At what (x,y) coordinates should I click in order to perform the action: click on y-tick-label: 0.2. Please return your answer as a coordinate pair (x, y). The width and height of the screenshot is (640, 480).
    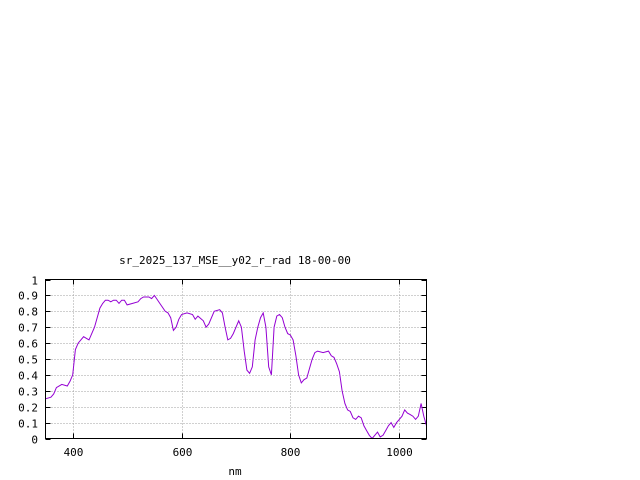
    Looking at the image, I should click on (28, 408).